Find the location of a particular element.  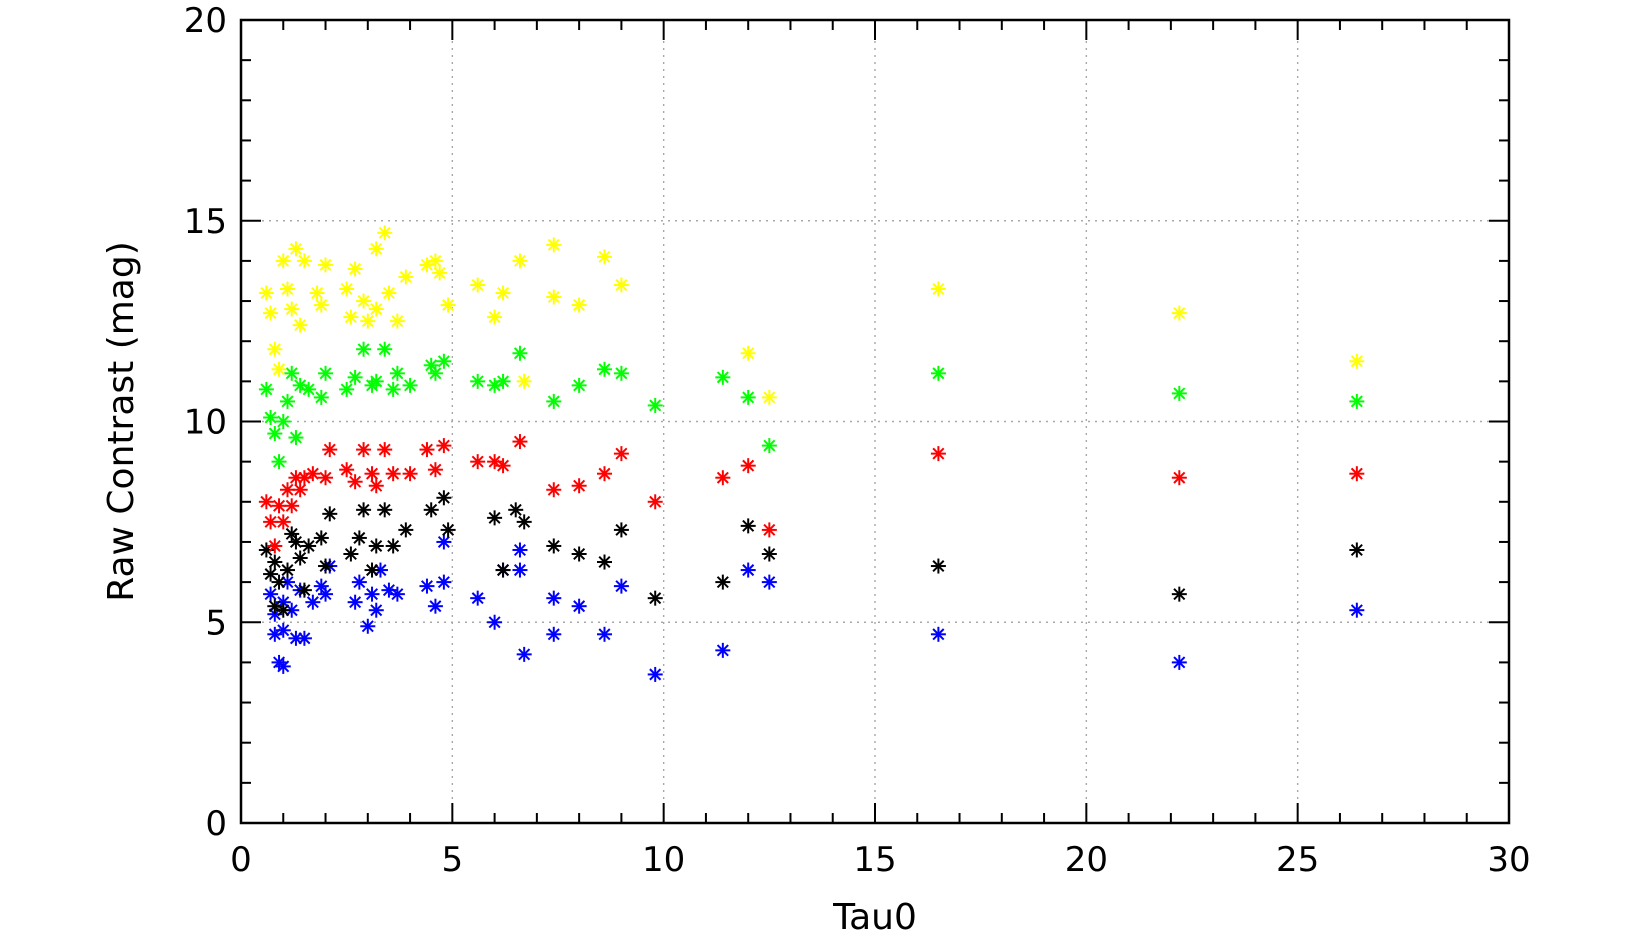

x-tick-label: 30 is located at coordinates (1508, 860).